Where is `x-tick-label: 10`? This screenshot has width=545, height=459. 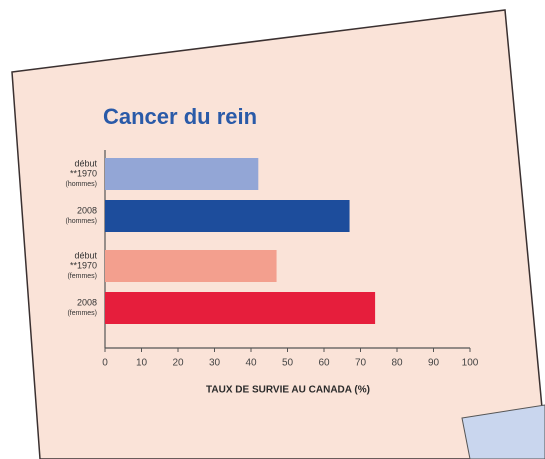
x-tick-label: 10 is located at coordinates (142, 363).